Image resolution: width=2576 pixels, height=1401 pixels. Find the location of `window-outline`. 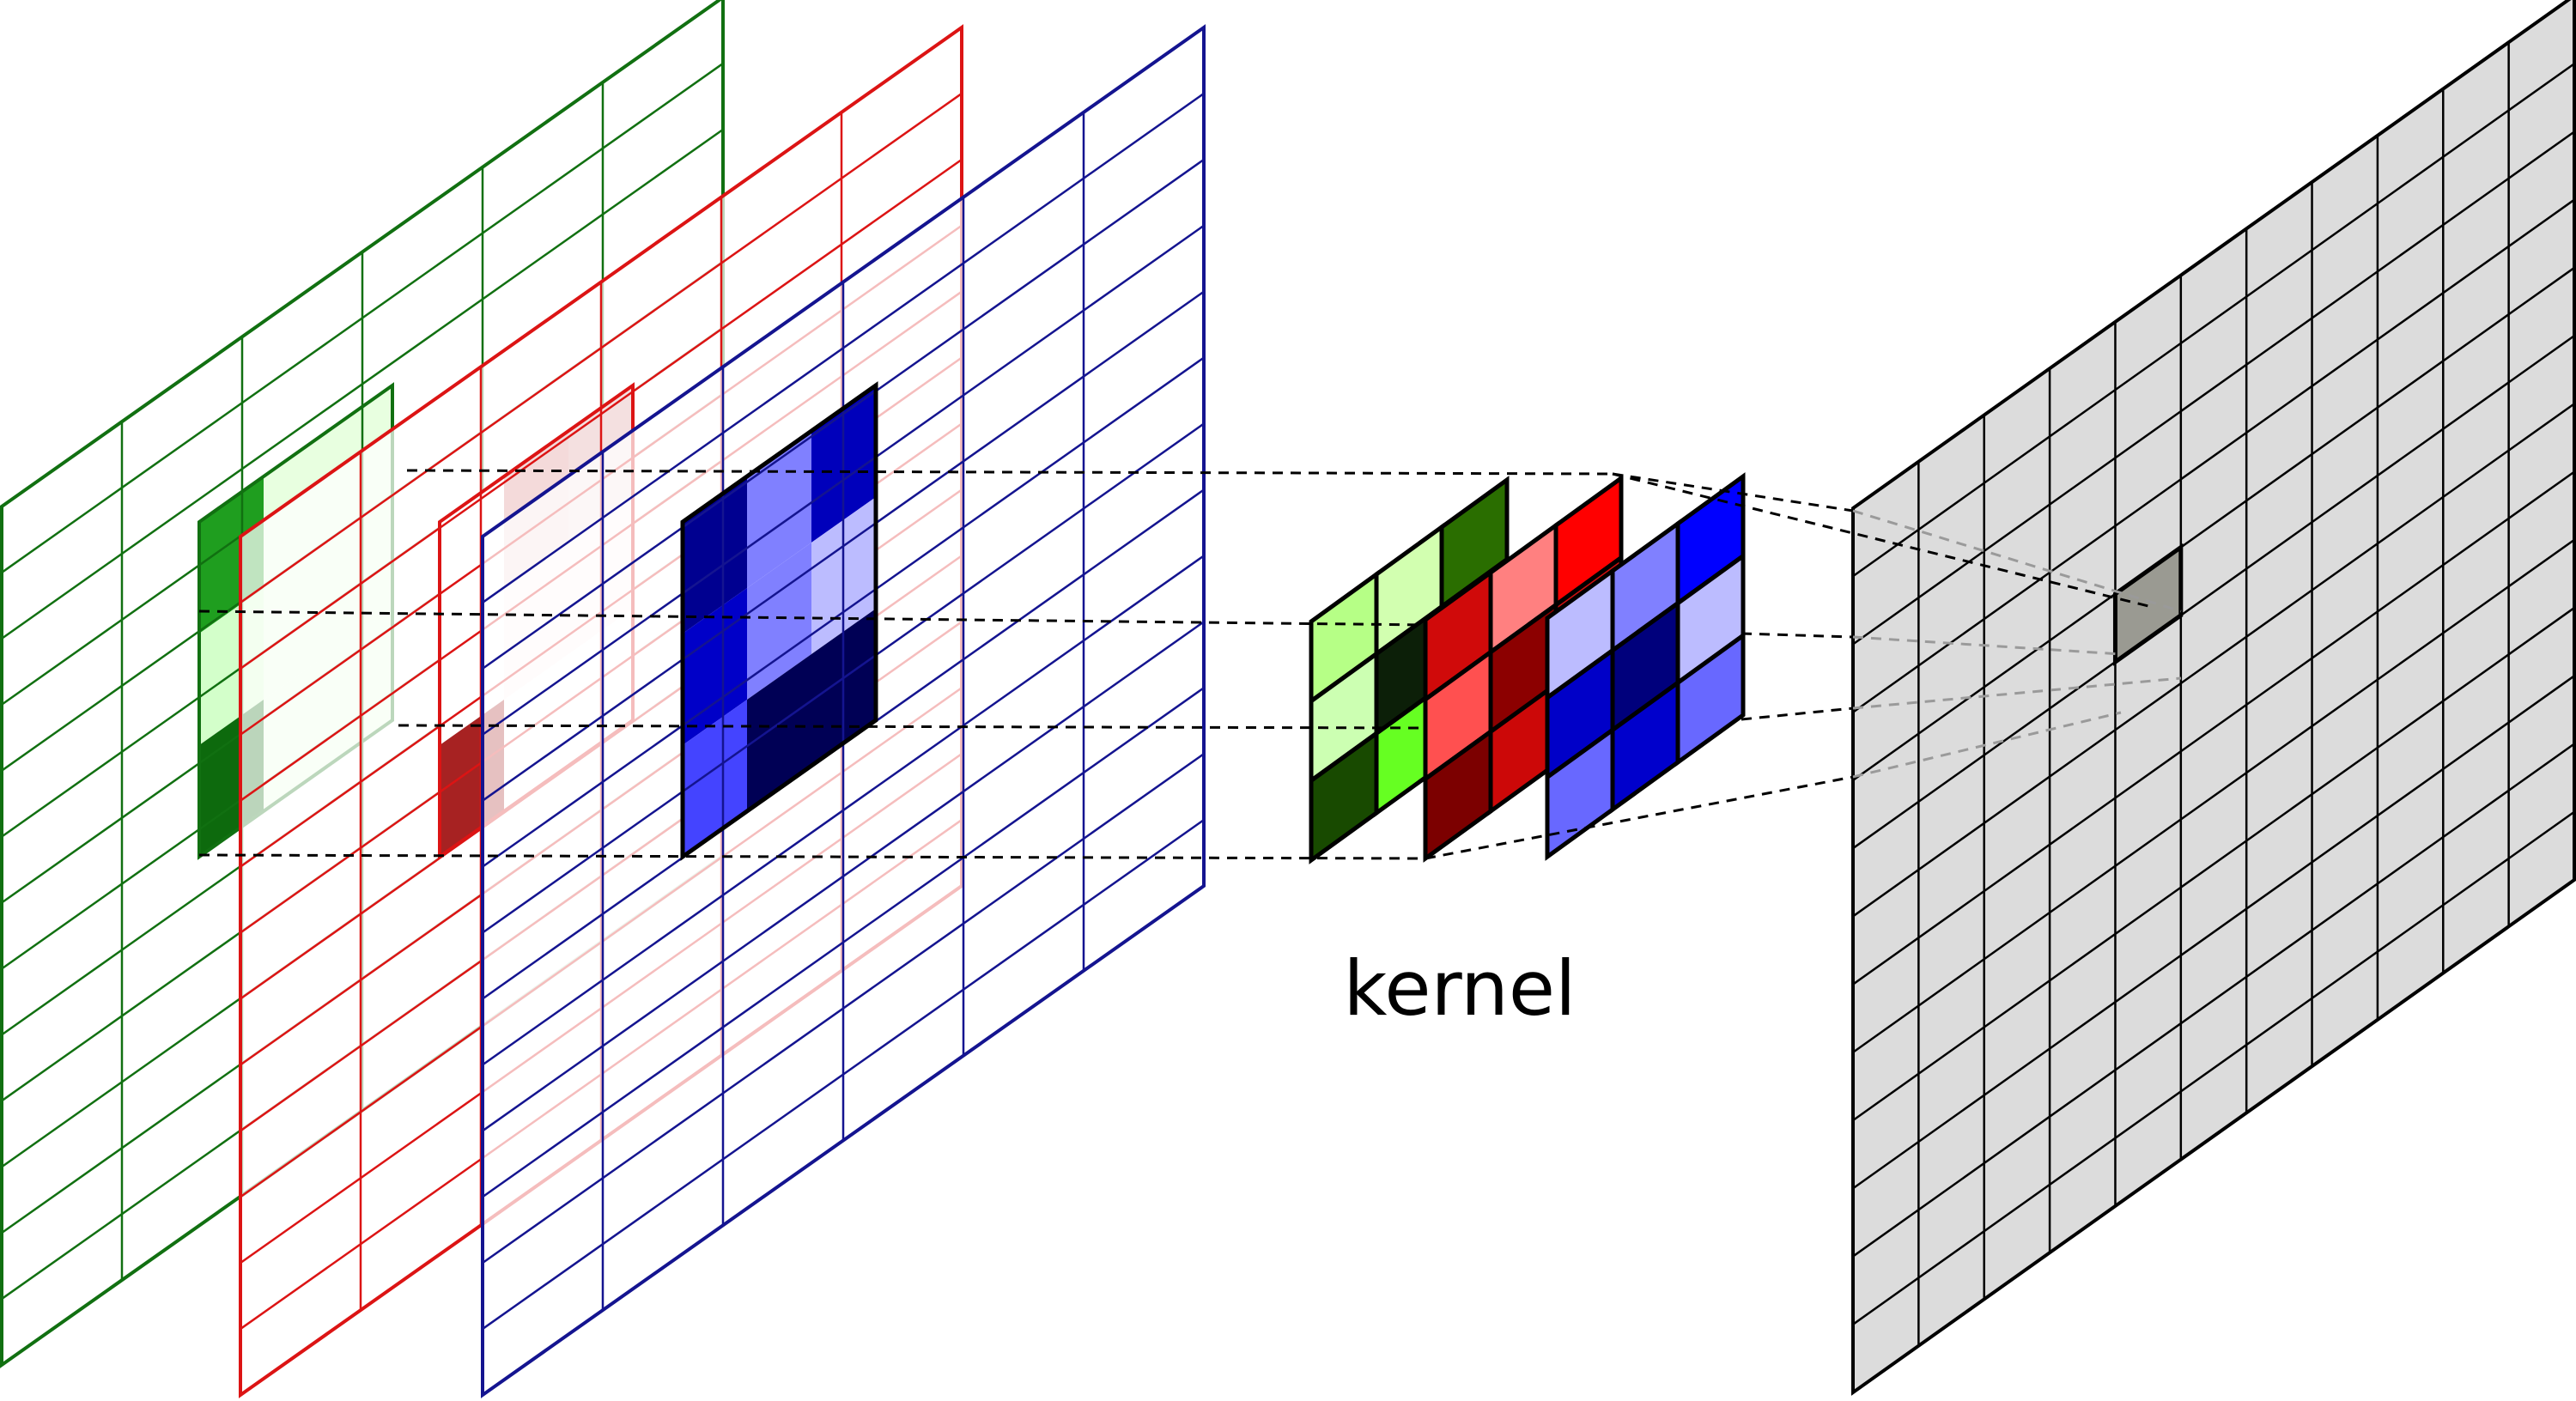

window-outline is located at coordinates (779, 621).